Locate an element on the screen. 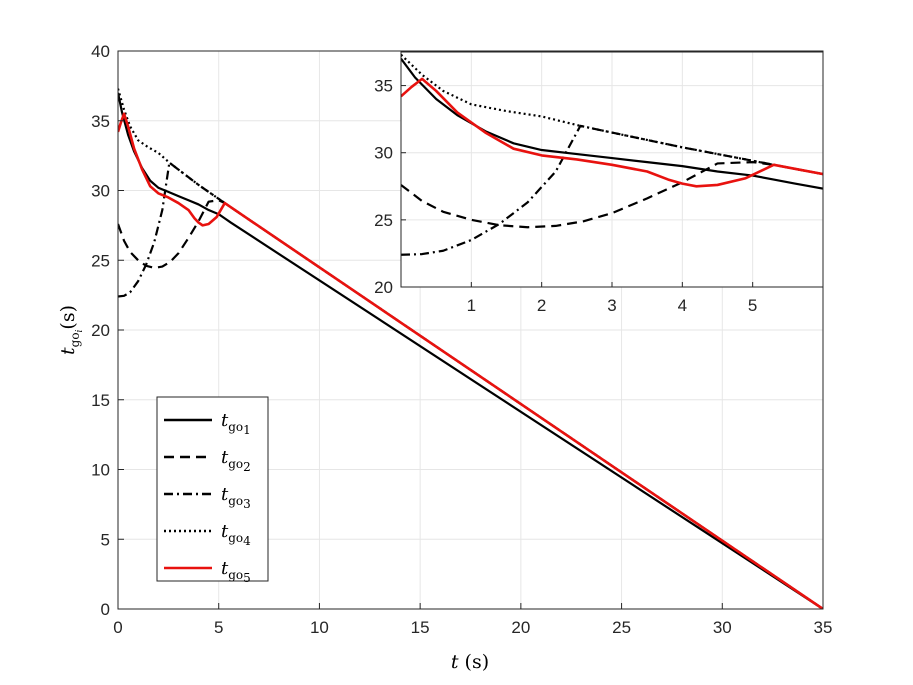  y-tick-label: 10 is located at coordinates (100, 470).